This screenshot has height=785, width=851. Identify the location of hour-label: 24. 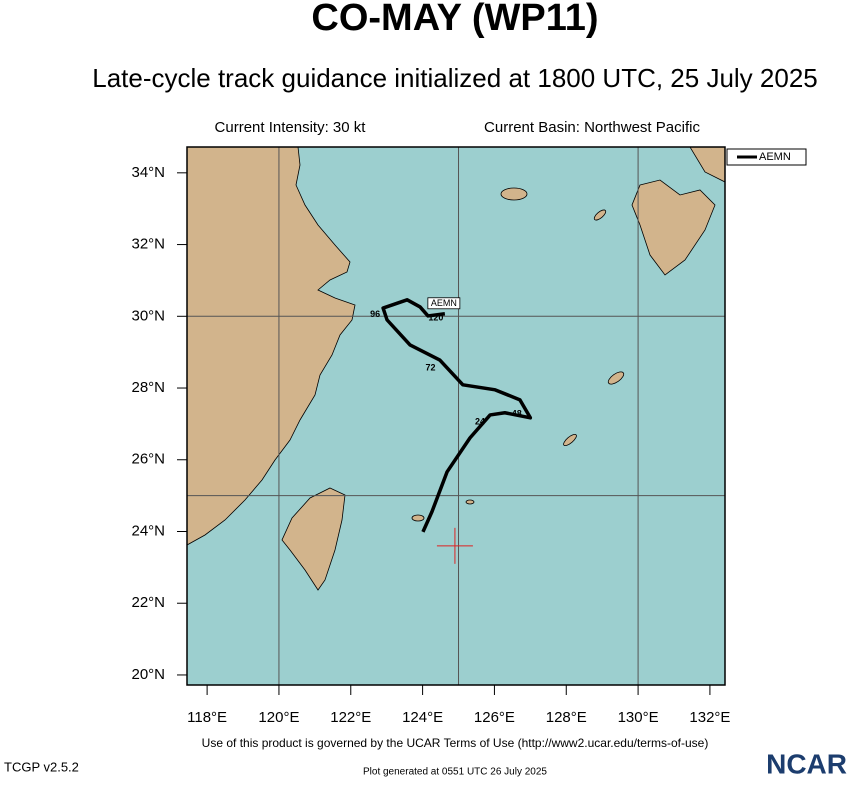
(480, 421).